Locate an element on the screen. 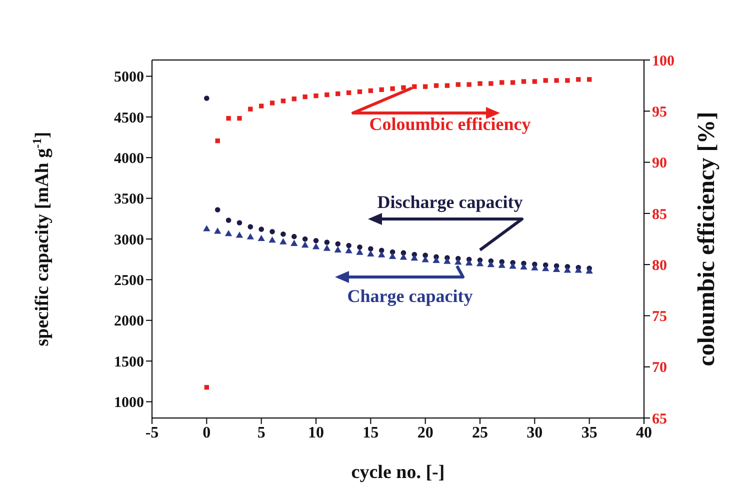 The height and width of the screenshot is (490, 738). y-tick-label: 1500 is located at coordinates (129, 362).